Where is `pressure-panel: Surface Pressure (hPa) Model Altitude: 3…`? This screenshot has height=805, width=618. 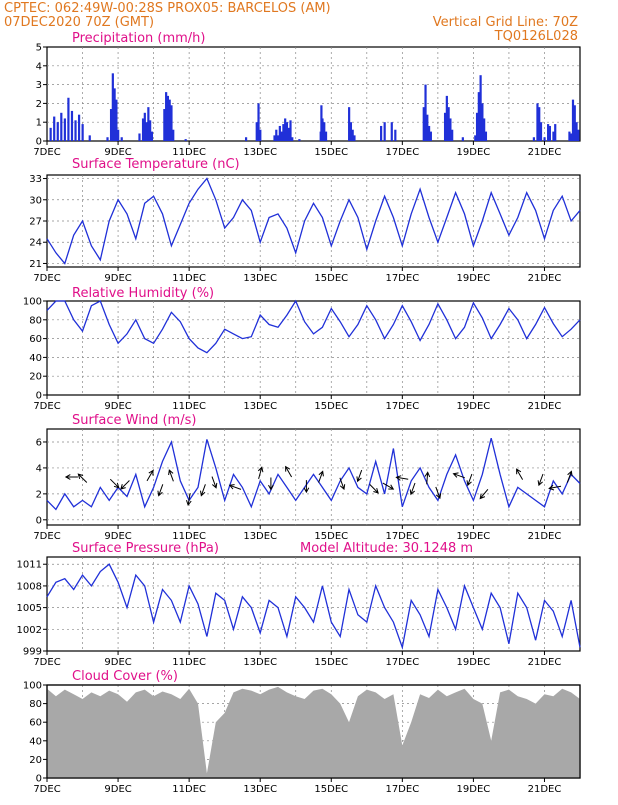 pressure-panel: Surface Pressure (hPa) Model Altitude: 3… is located at coordinates (299, 604).